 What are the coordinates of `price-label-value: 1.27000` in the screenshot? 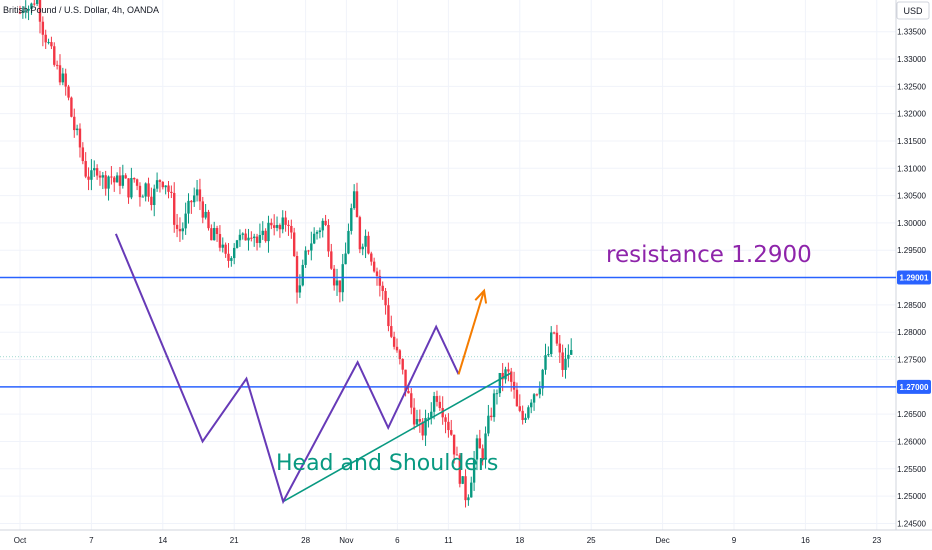 It's located at (914, 387).